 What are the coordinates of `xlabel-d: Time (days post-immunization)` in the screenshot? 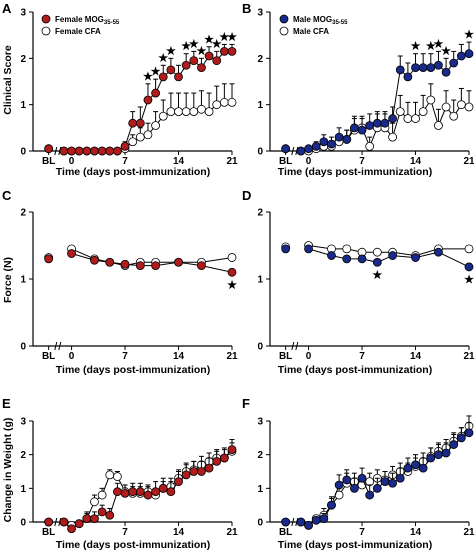 It's located at (355, 370).